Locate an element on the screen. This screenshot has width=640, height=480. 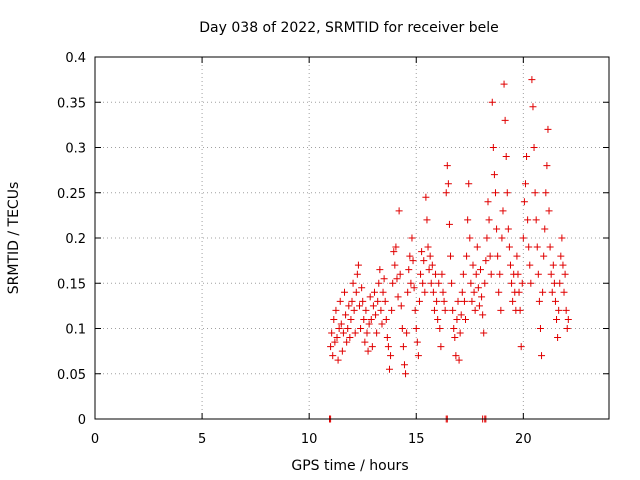
y-tick-label: 0.35 is located at coordinates (71, 103).